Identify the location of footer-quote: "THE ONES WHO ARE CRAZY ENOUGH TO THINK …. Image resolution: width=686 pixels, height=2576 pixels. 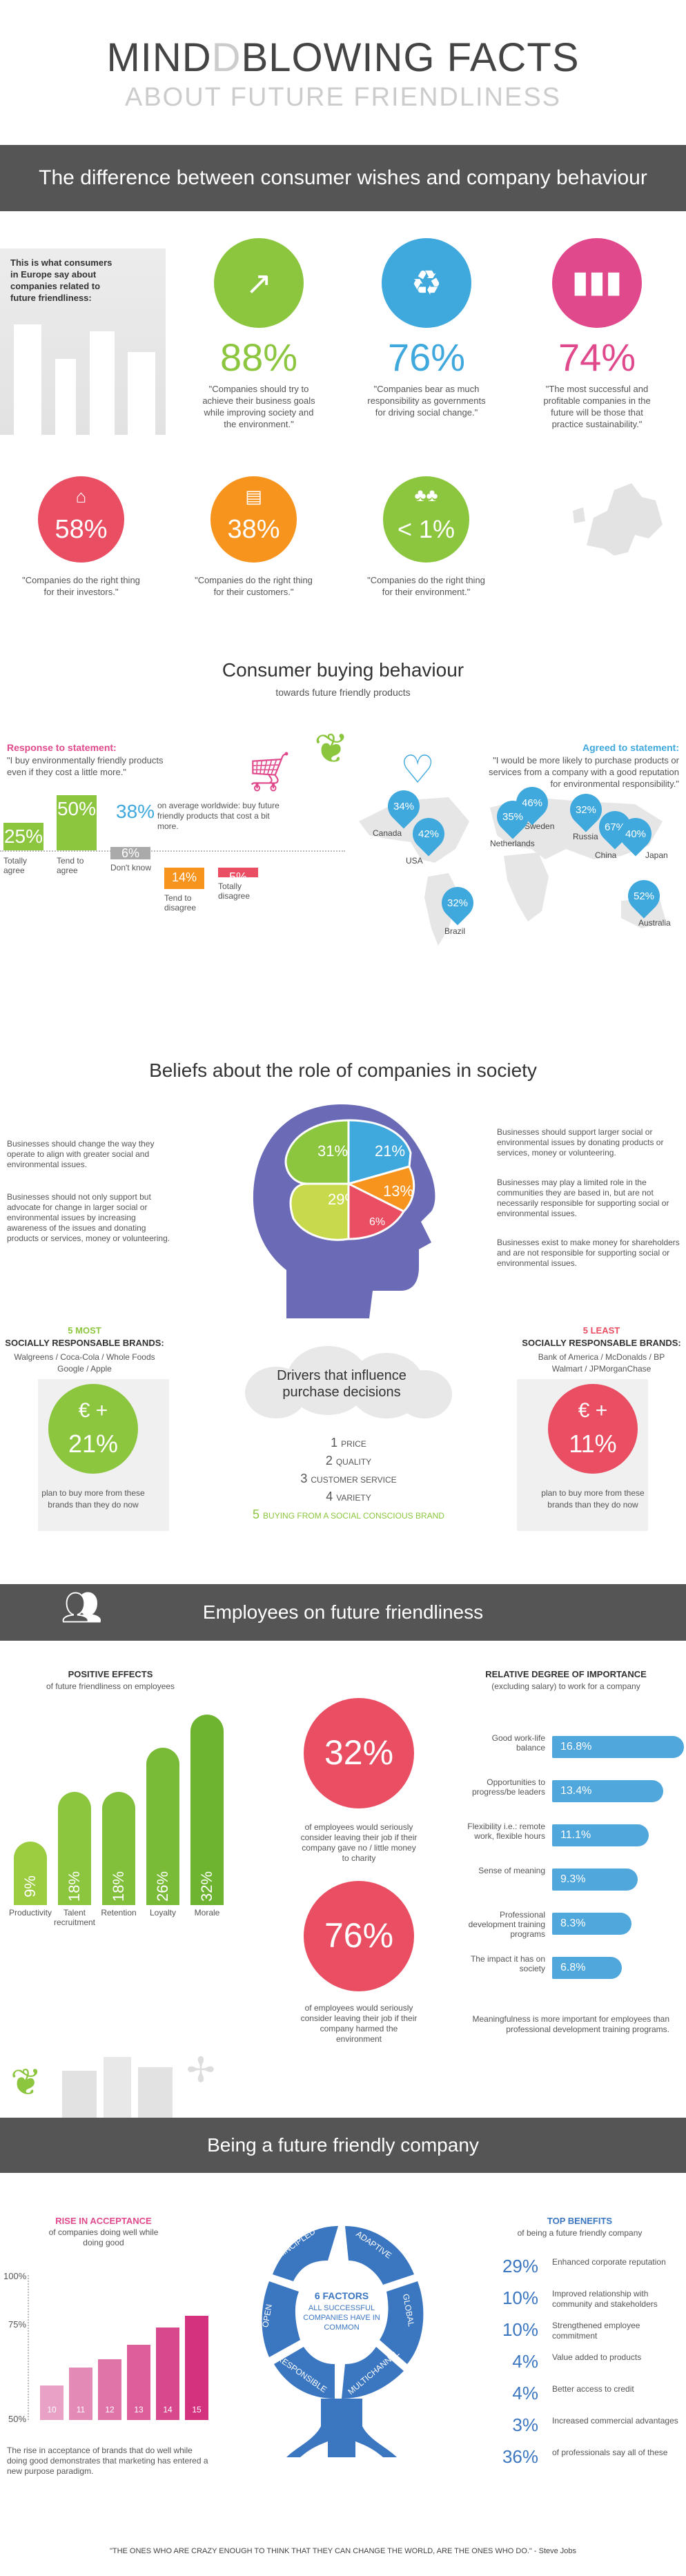
(343, 2551).